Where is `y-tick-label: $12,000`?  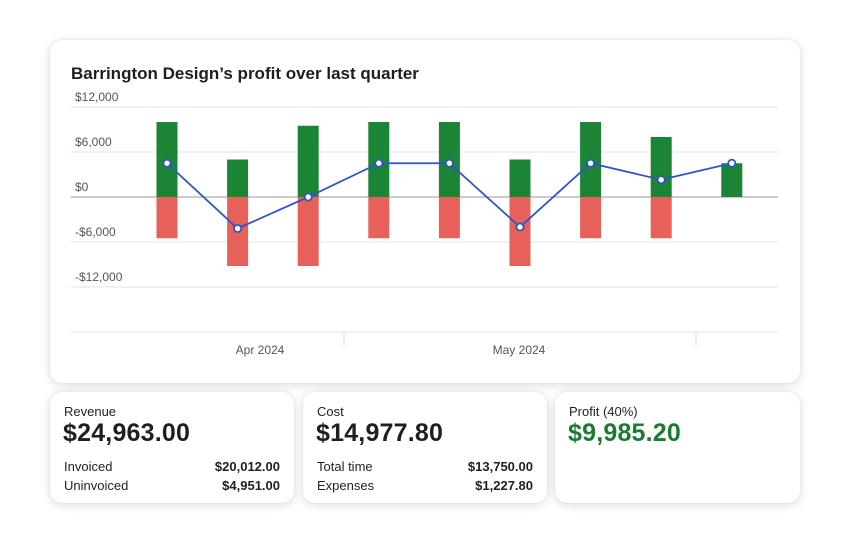
y-tick-label: $12,000 is located at coordinates (97, 97).